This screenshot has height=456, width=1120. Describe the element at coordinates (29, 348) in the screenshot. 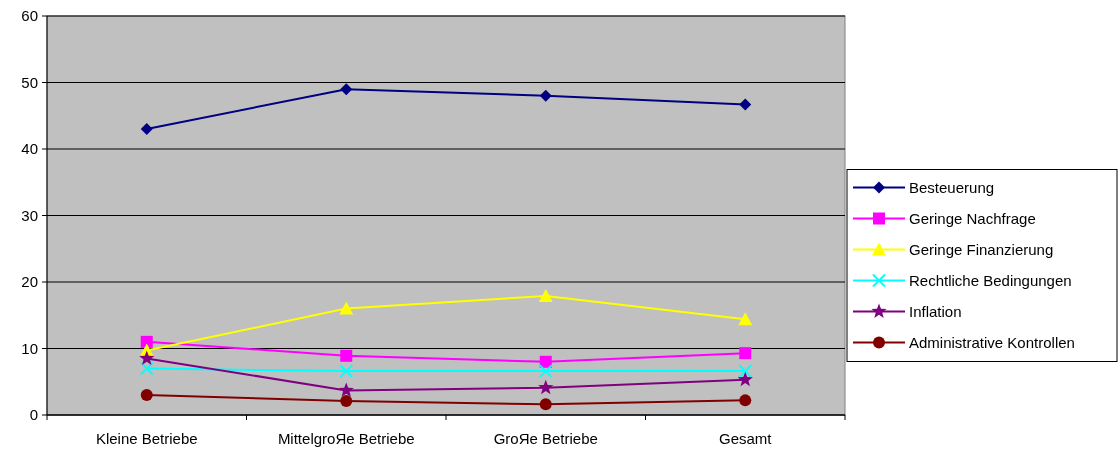

I see `y-tick-label: 10` at that location.